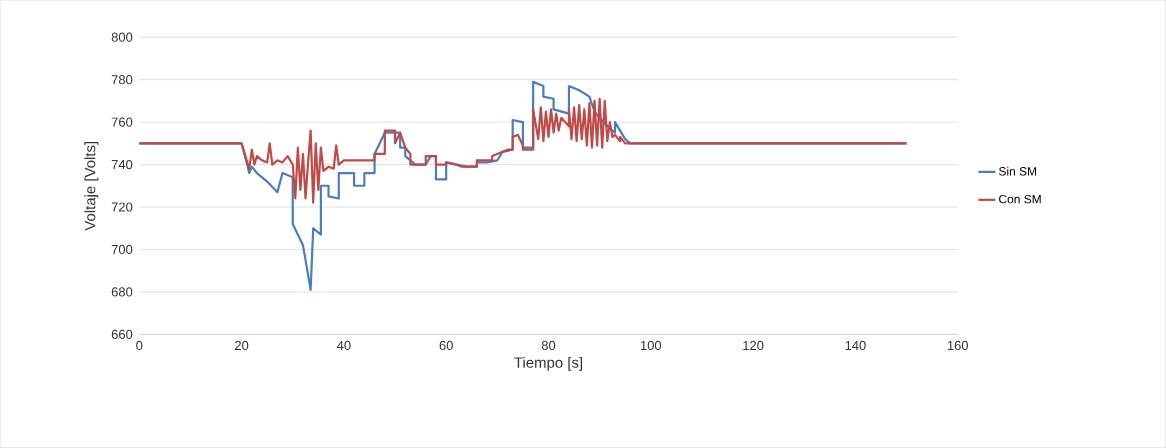 The width and height of the screenshot is (1166, 448). Describe the element at coordinates (122, 334) in the screenshot. I see `y-tick-label: 660` at that location.